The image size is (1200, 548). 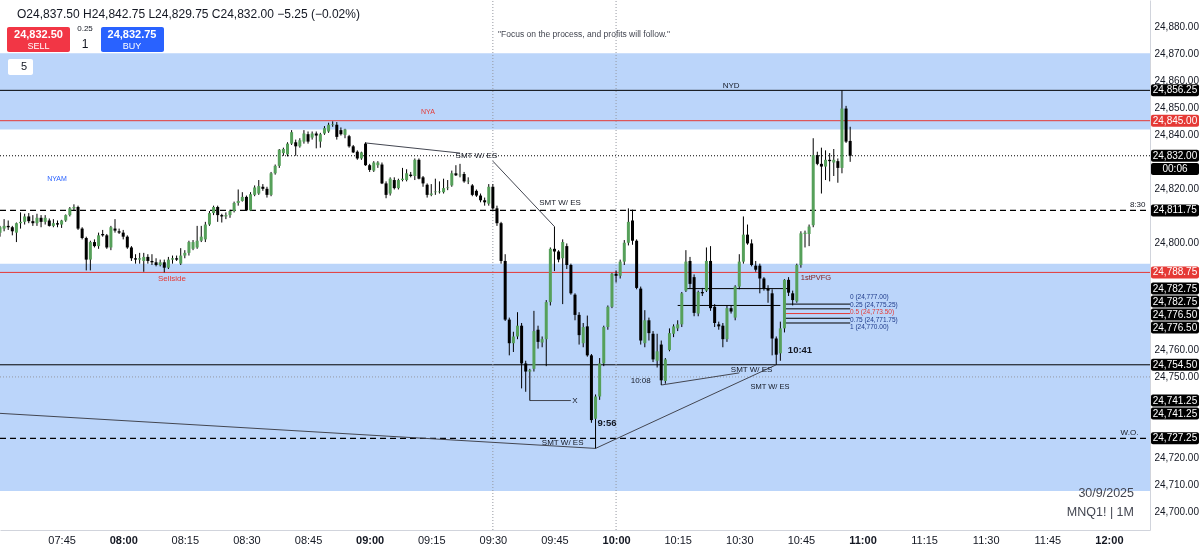 What do you see at coordinates (863, 539) in the screenshot?
I see `x-tick-label: 11:00` at bounding box center [863, 539].